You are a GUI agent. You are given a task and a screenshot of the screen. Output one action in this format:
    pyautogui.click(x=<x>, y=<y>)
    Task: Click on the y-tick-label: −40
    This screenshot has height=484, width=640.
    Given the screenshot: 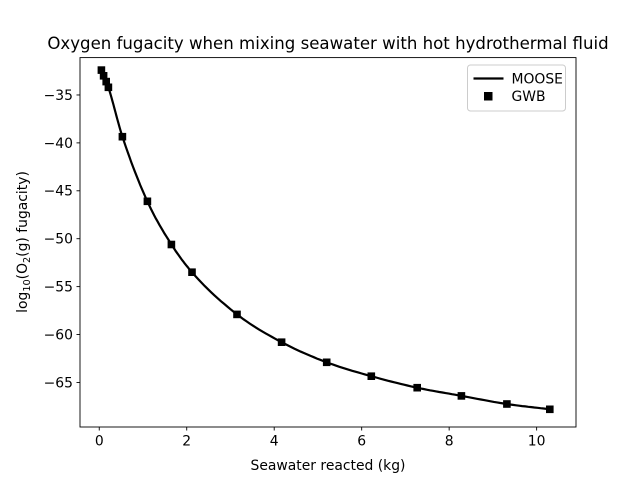 What is the action you would take?
    pyautogui.click(x=58, y=144)
    